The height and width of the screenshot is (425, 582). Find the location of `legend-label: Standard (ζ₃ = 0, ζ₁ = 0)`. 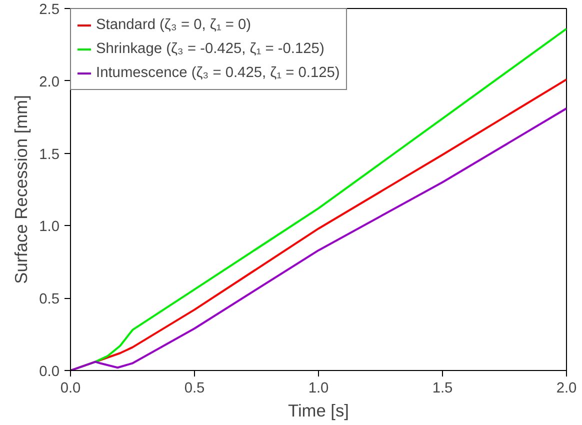

legend-label: Standard (ζ₃ = 0, ζ₁ = 0) is located at coordinates (174, 25).